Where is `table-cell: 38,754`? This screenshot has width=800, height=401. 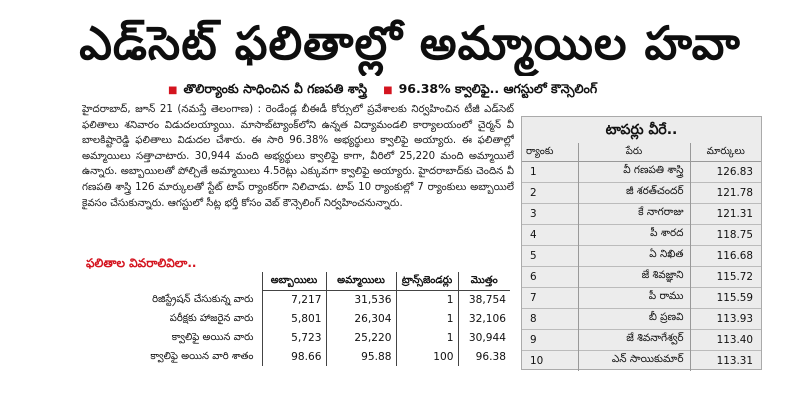 table-cell: 38,754 is located at coordinates (483, 299).